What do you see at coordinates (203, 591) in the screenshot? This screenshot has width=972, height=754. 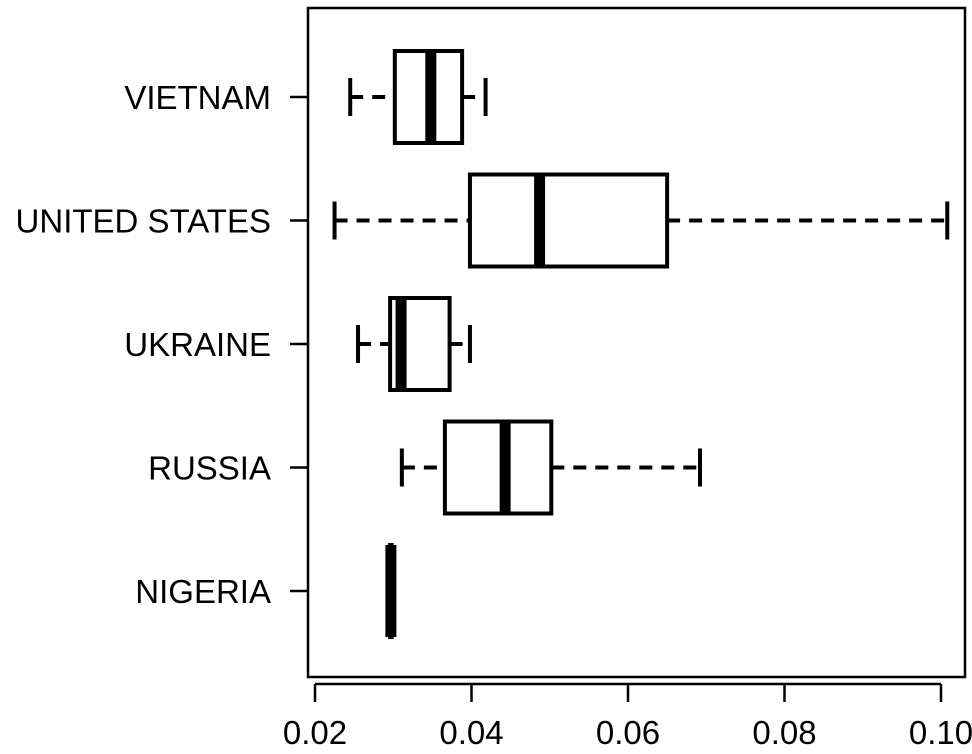 I see `y-tick-label-nigeria: NIGERIA` at bounding box center [203, 591].